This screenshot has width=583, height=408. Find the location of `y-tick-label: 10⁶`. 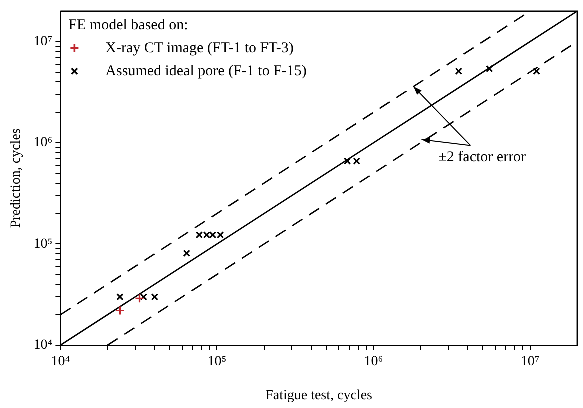

y-tick-label: 10⁶ is located at coordinates (43, 143).